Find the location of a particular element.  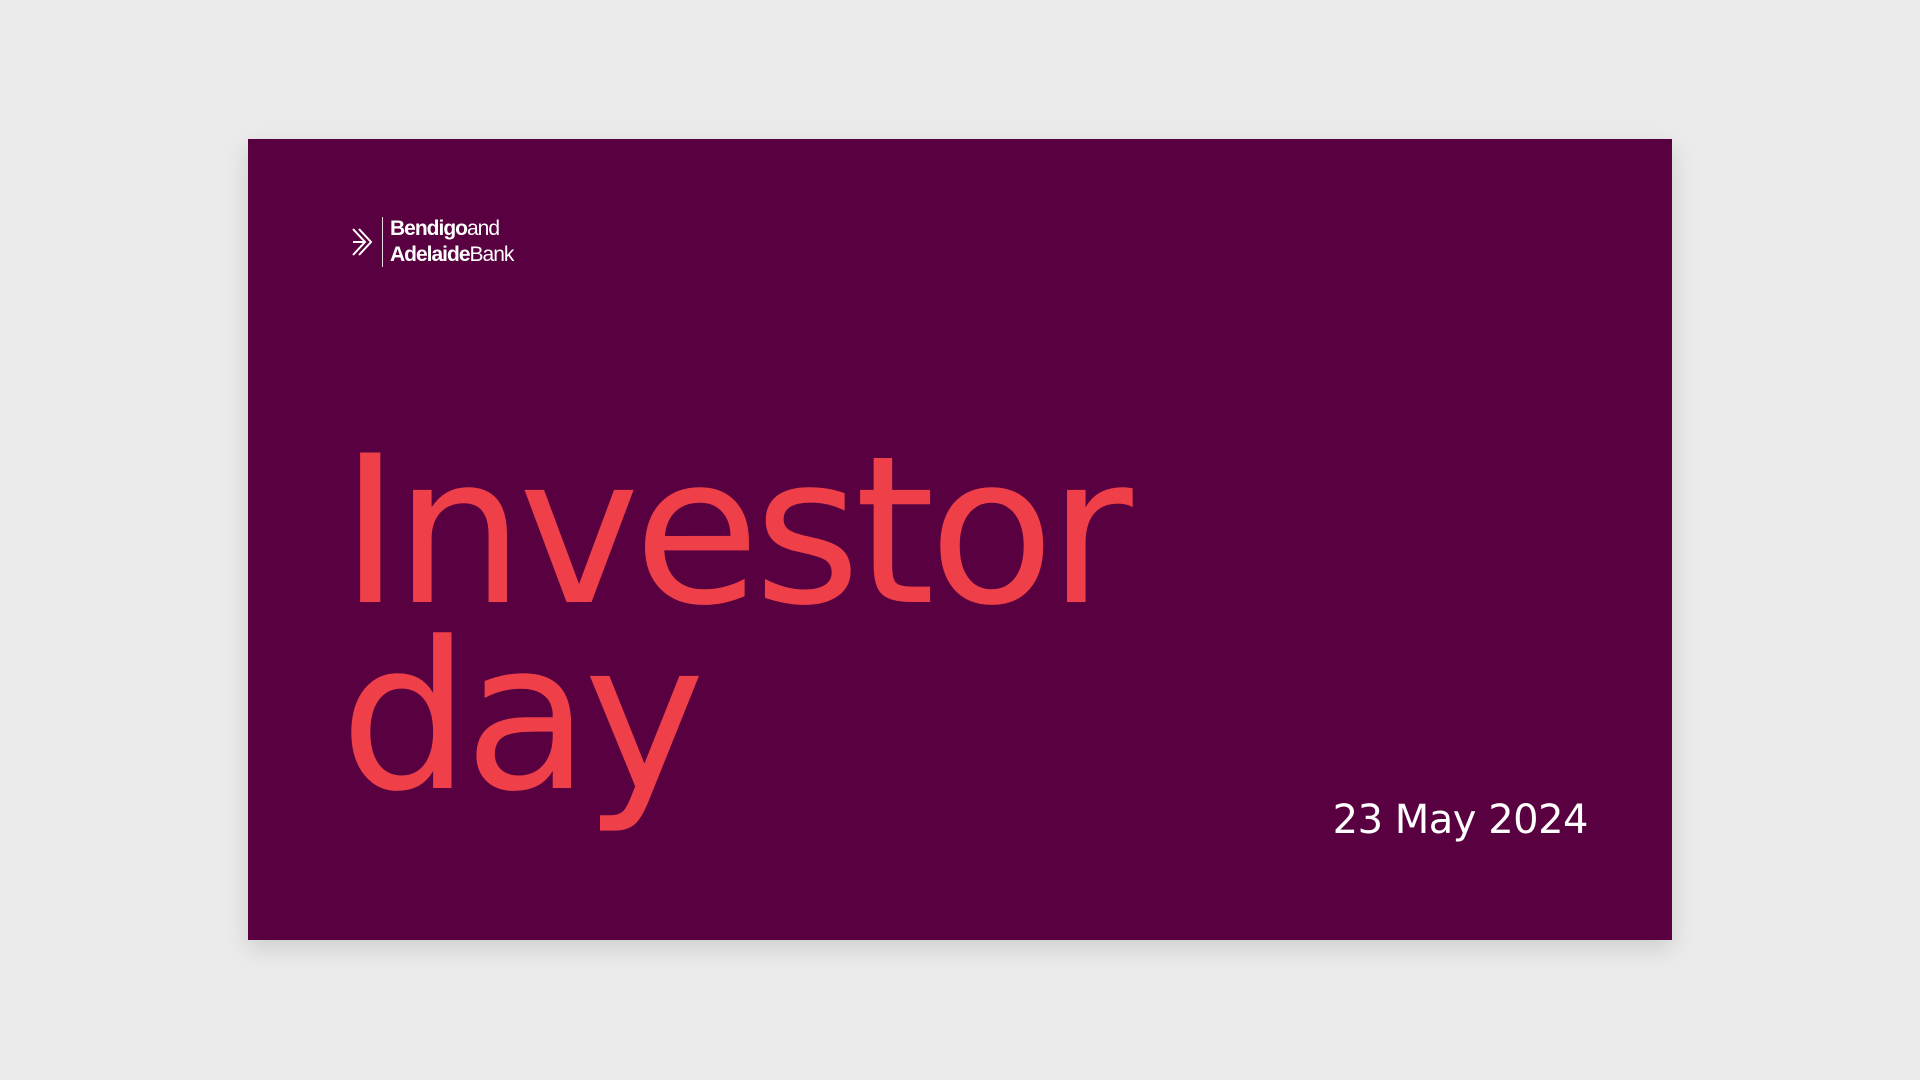

logo-word-bank: Bank is located at coordinates (492, 254).